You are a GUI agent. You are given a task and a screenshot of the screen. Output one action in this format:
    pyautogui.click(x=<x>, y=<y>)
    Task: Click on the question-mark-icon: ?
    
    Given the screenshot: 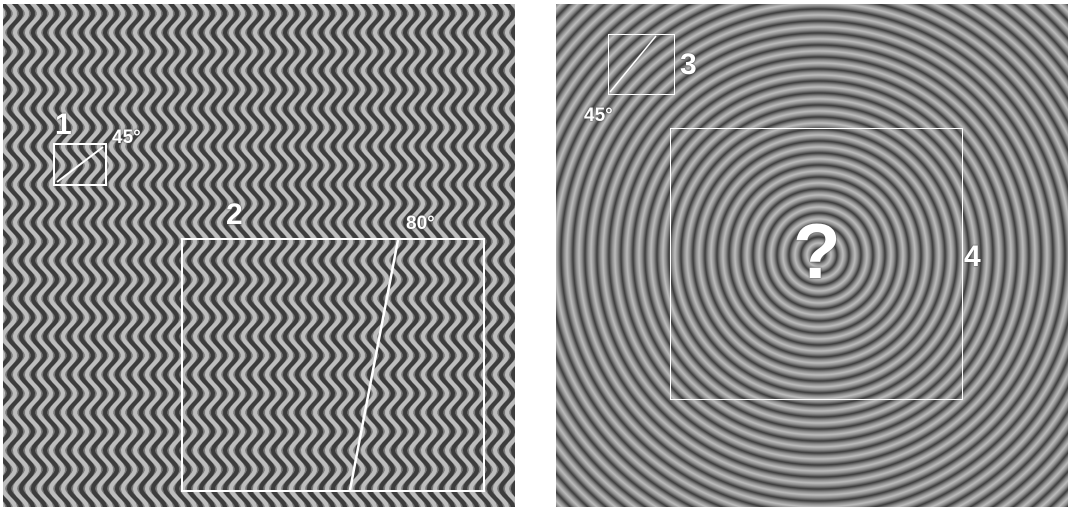 What is the action you would take?
    pyautogui.click(x=817, y=251)
    